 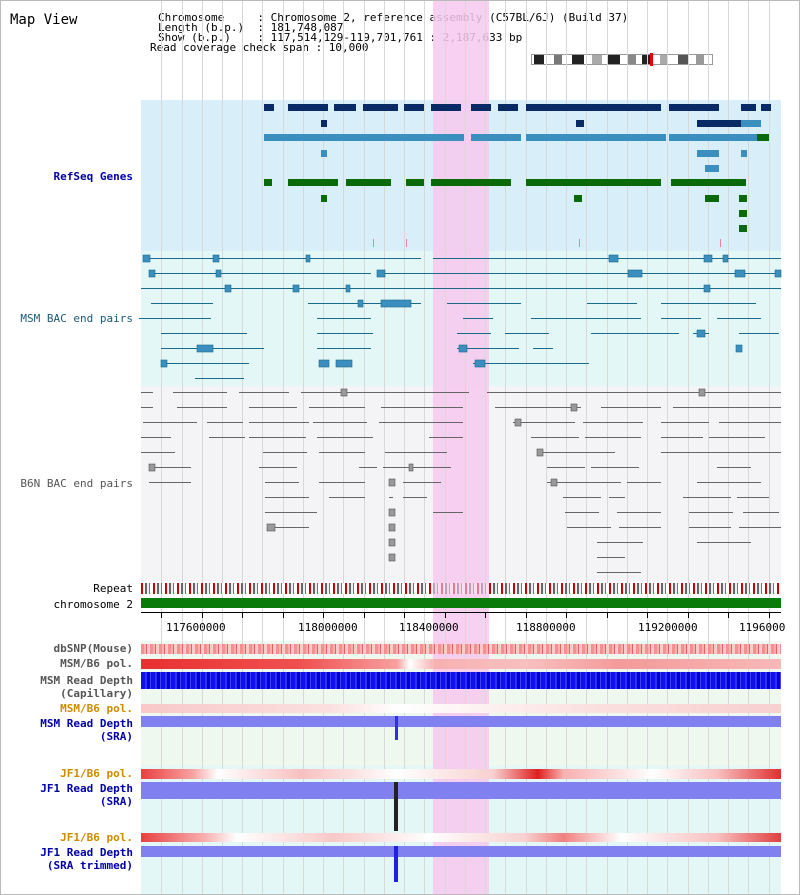 I want to click on dbsnp-track, so click(x=461, y=649).